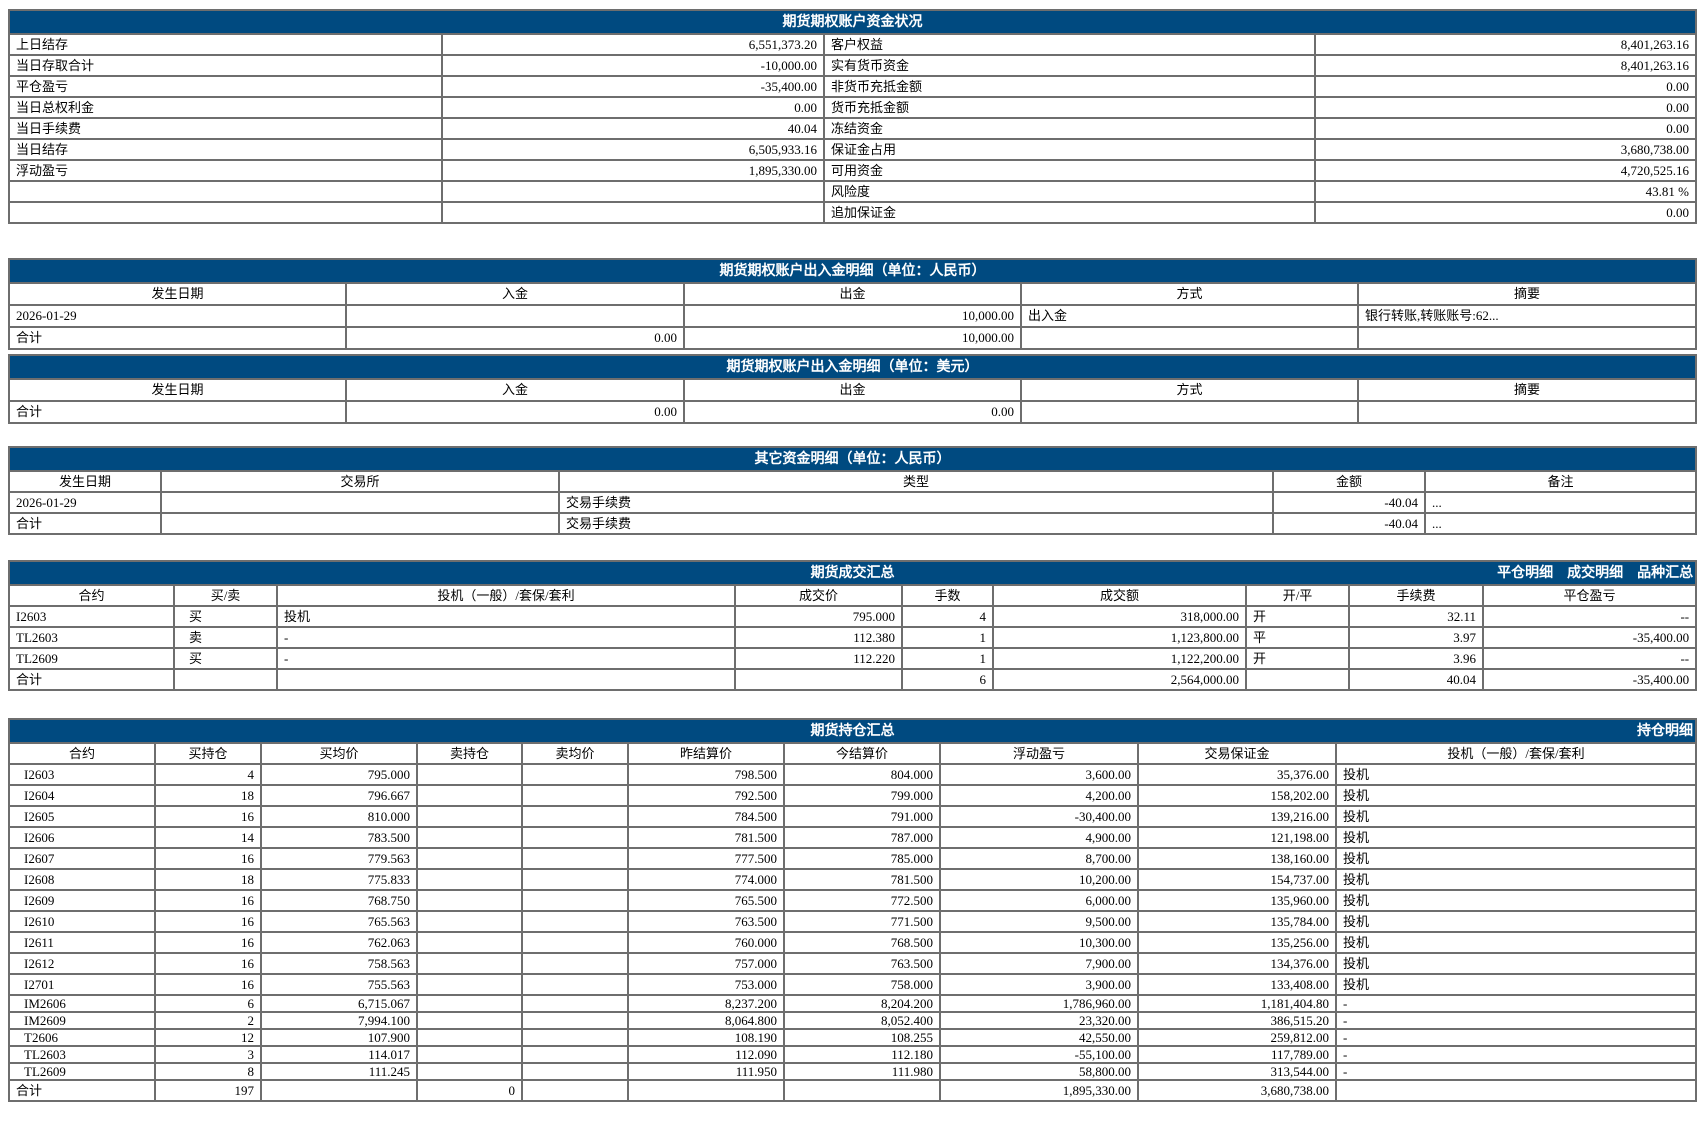 This screenshot has width=1703, height=1145. I want to click on table-cell: 0.00, so click(515, 338).